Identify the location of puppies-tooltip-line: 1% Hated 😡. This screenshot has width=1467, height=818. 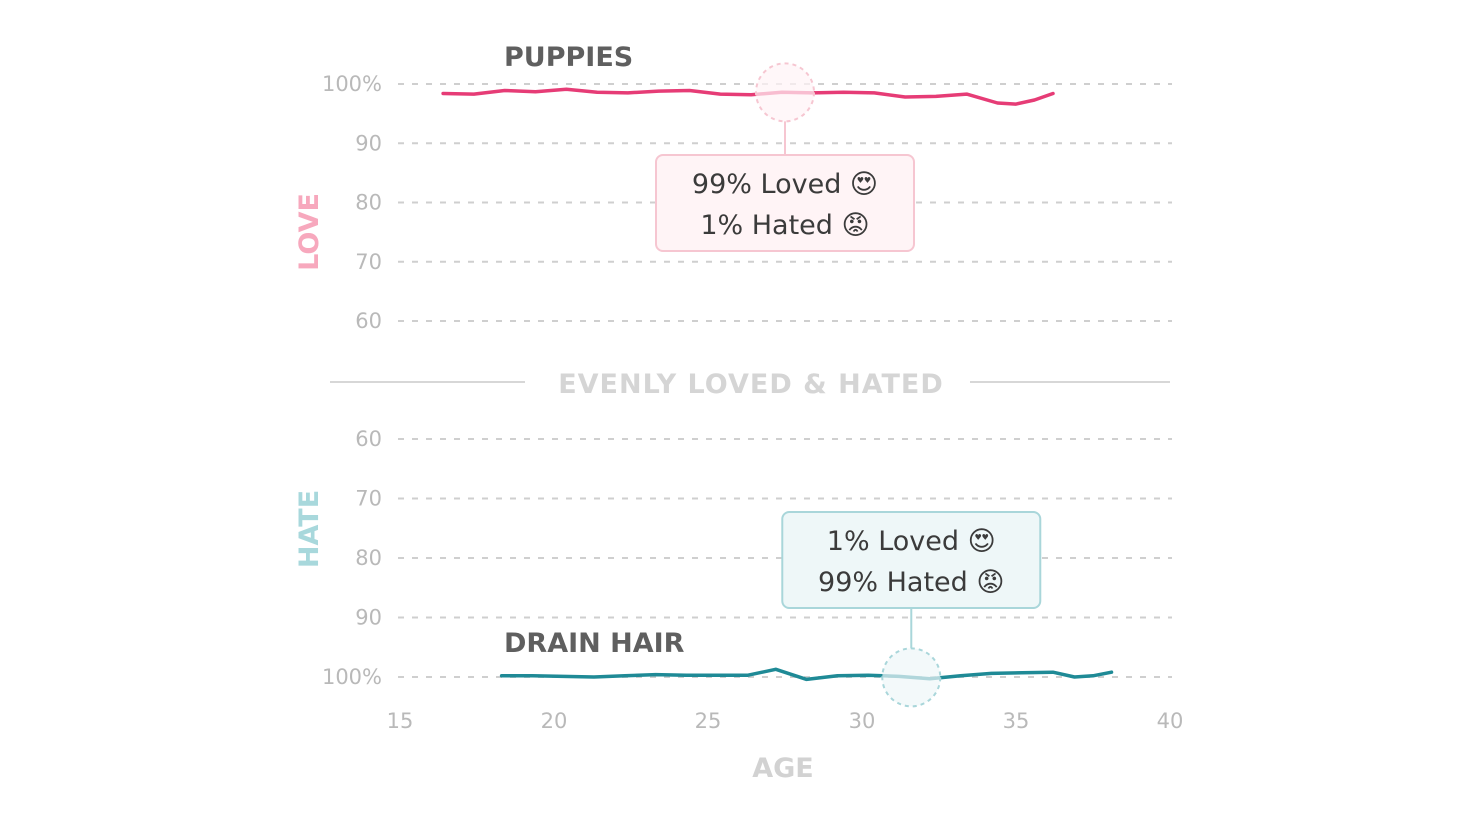
(784, 225).